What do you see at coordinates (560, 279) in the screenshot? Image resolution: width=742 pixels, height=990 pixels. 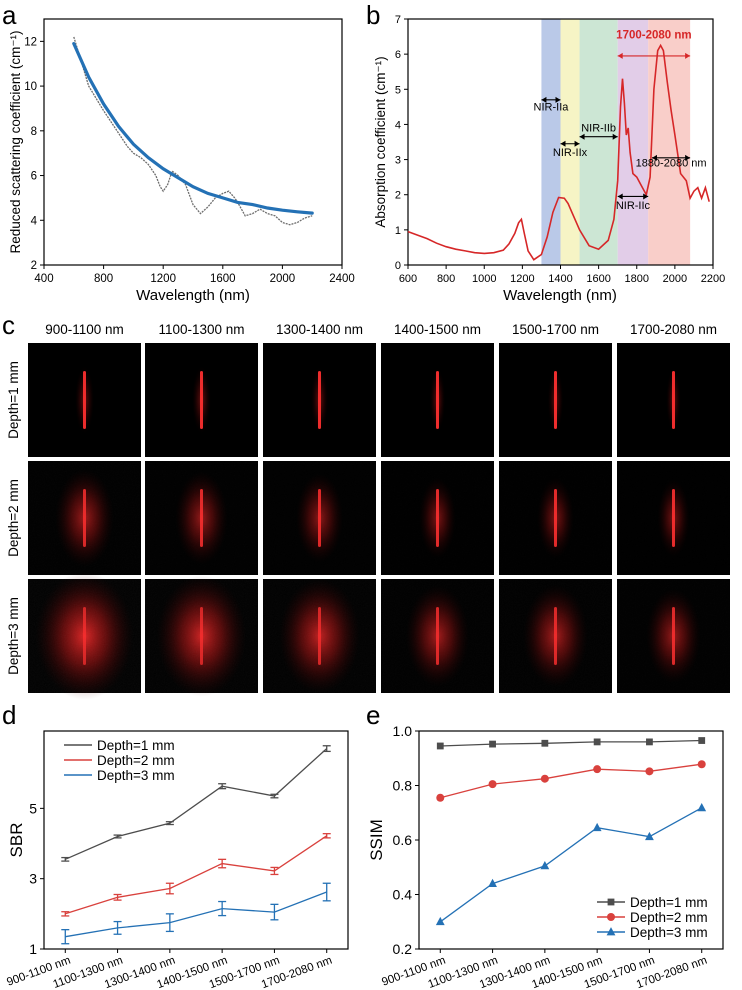 I see `x-tick-label: 1400` at bounding box center [560, 279].